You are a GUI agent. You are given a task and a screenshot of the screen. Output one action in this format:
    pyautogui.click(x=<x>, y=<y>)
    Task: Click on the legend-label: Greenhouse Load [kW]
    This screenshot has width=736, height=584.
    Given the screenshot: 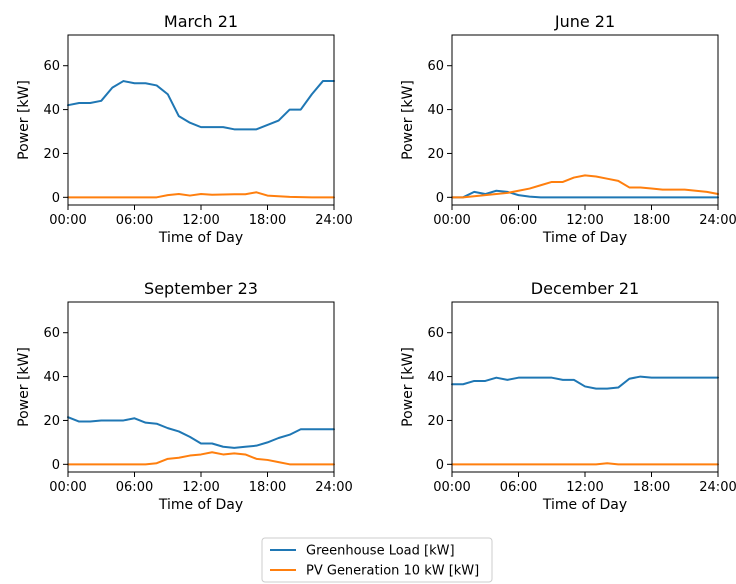 What is the action you would take?
    pyautogui.click(x=380, y=551)
    